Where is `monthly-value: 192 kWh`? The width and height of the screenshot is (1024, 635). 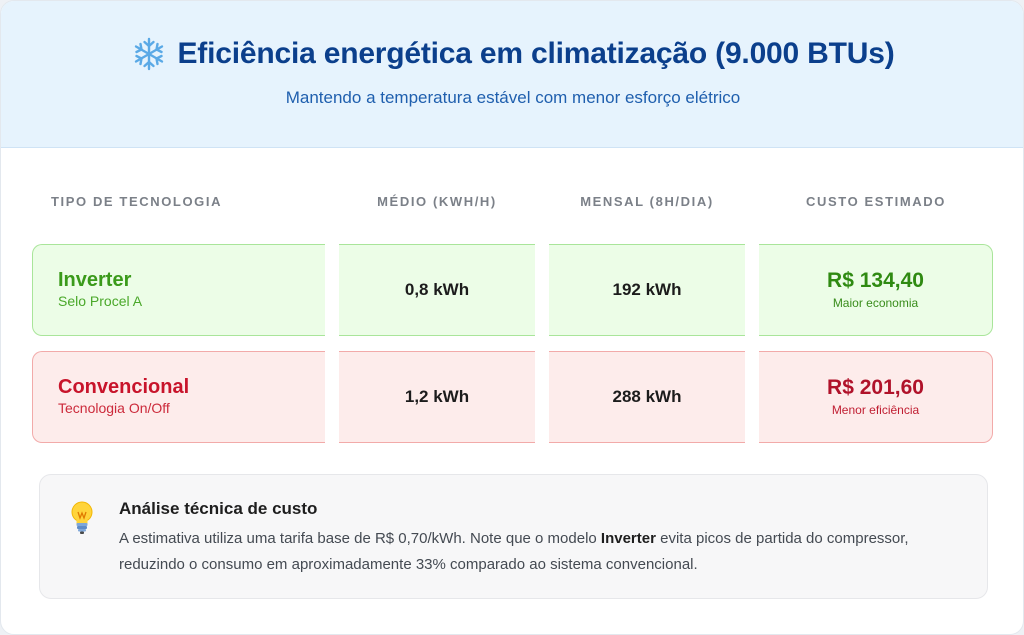
monthly-value: 192 kWh is located at coordinates (647, 289).